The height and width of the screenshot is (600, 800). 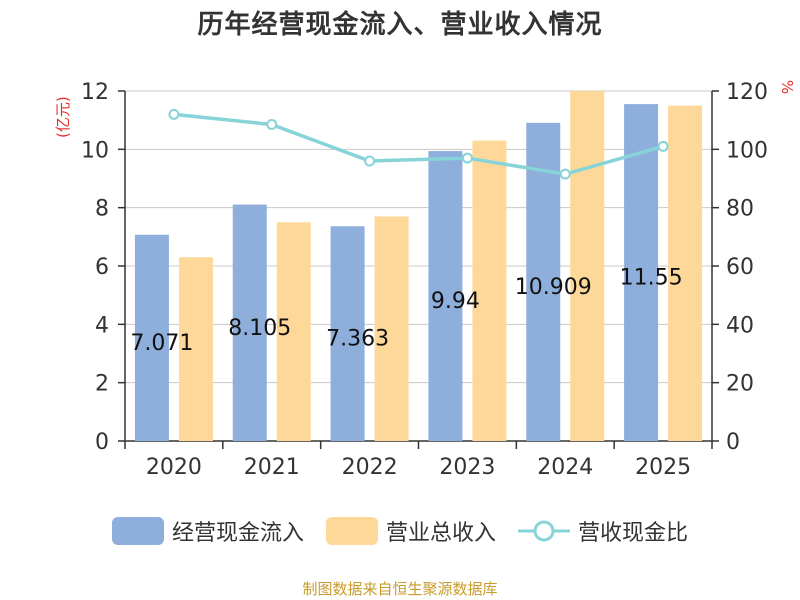 What do you see at coordinates (351, 531) in the screenshot?
I see `legend-swatch-revenue` at bounding box center [351, 531].